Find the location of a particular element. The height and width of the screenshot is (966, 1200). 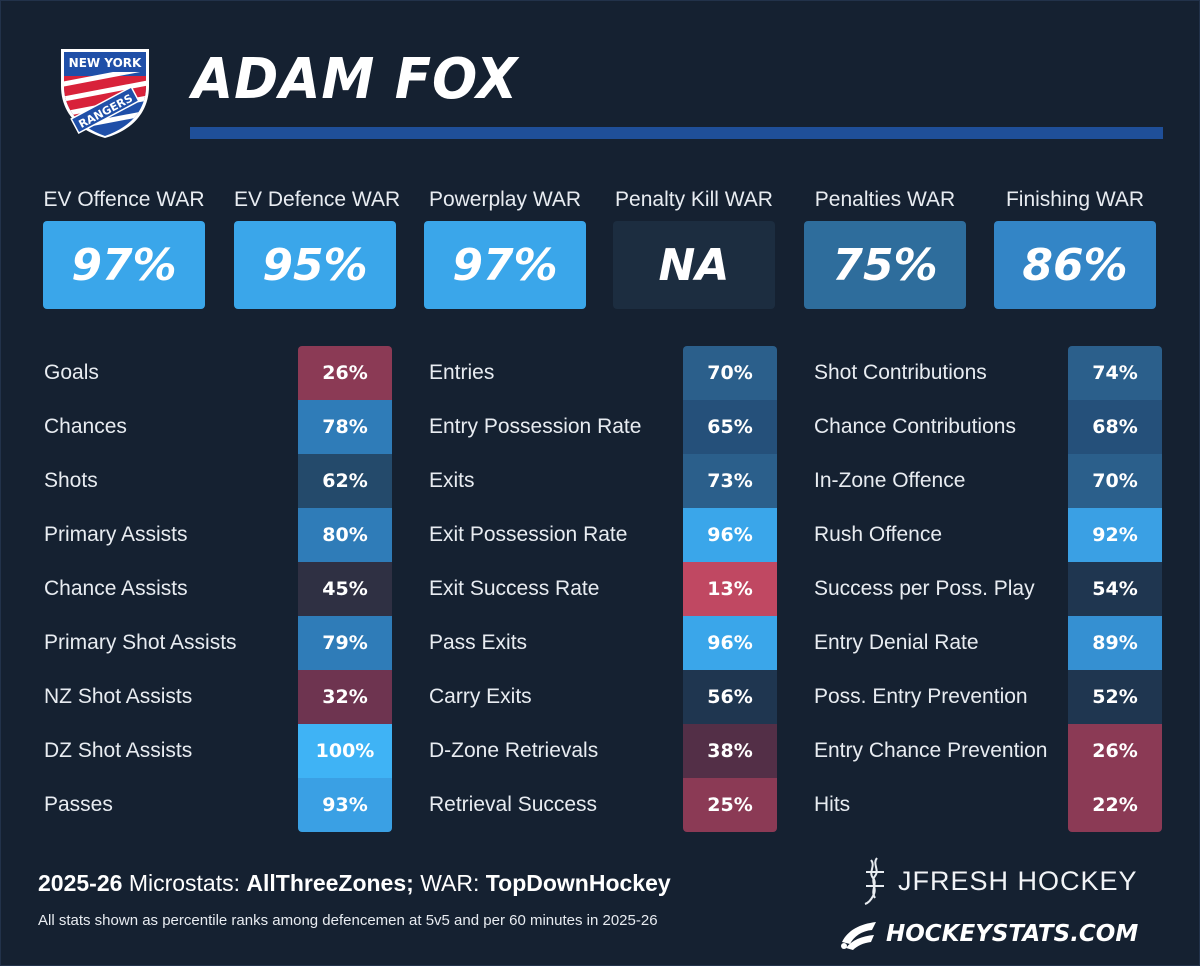

stat-value-shots: 62% is located at coordinates (345, 481).